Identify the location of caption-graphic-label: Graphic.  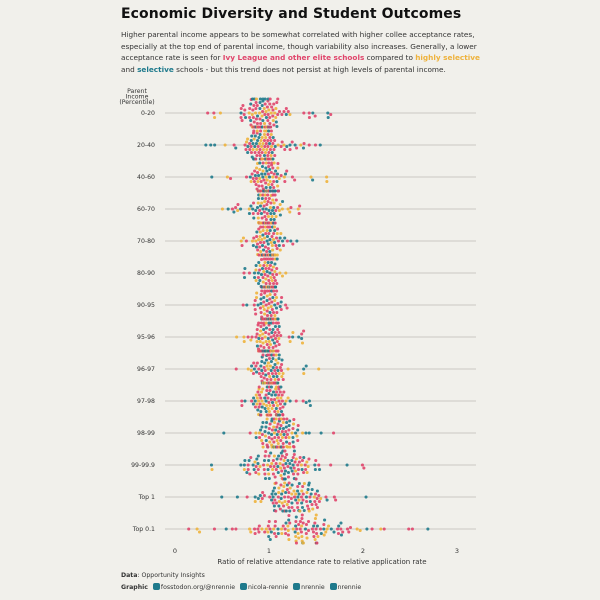
(134, 587).